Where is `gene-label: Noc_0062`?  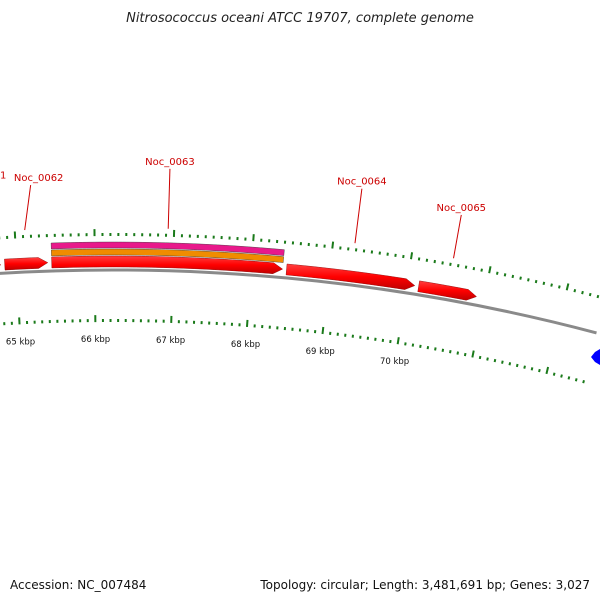 gene-label: Noc_0062 is located at coordinates (39, 178).